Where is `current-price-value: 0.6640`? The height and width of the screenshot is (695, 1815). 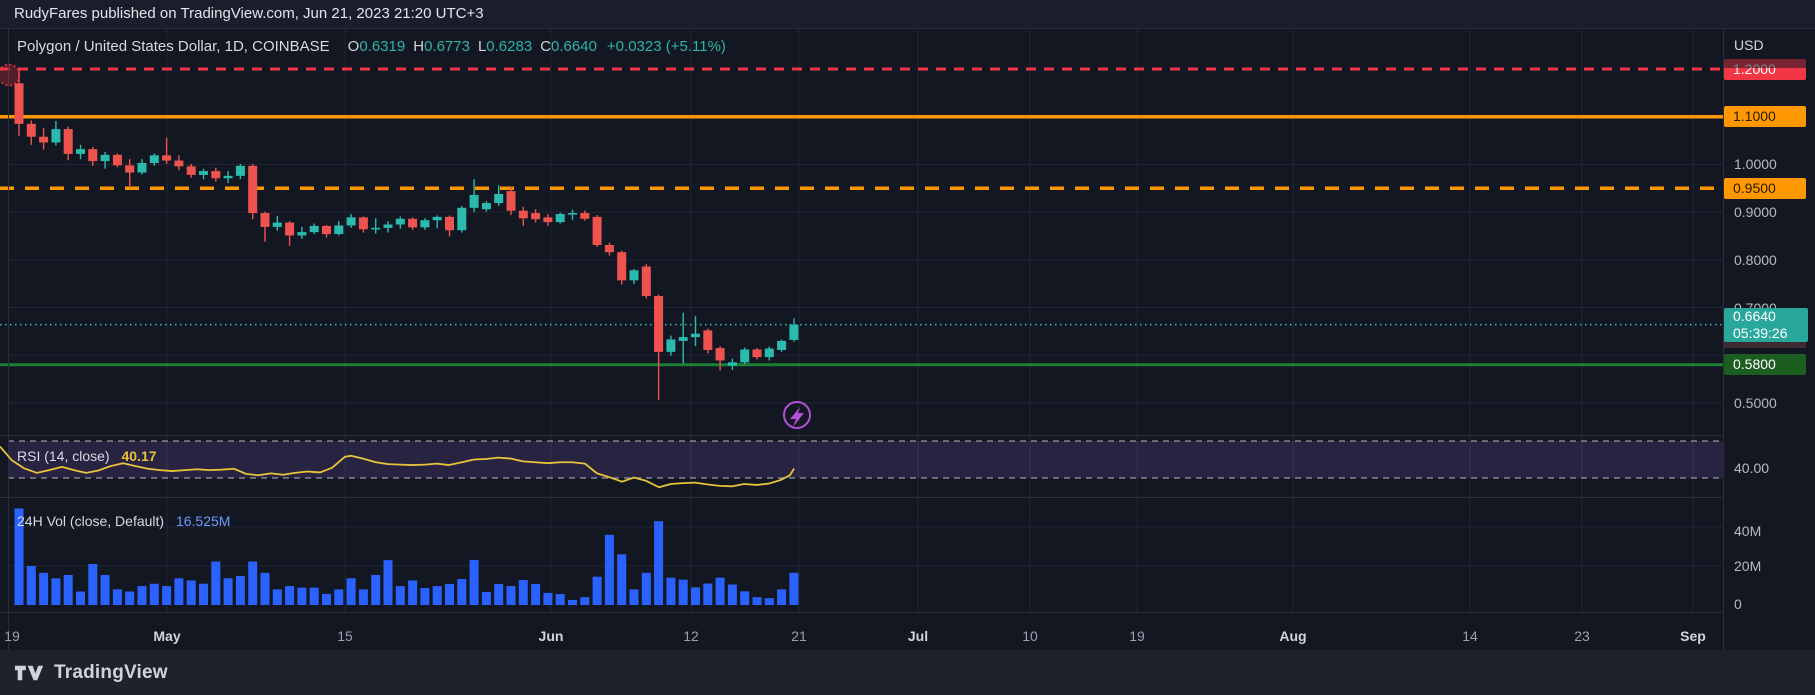 current-price-value: 0.6640 is located at coordinates (1754, 315).